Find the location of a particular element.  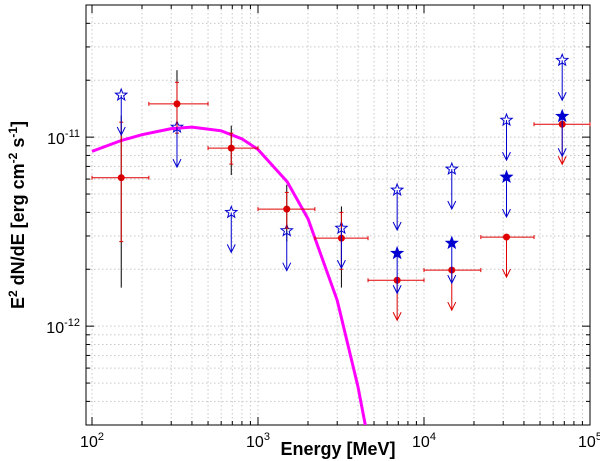

tick-label: 10⁵ is located at coordinates (589, 441).